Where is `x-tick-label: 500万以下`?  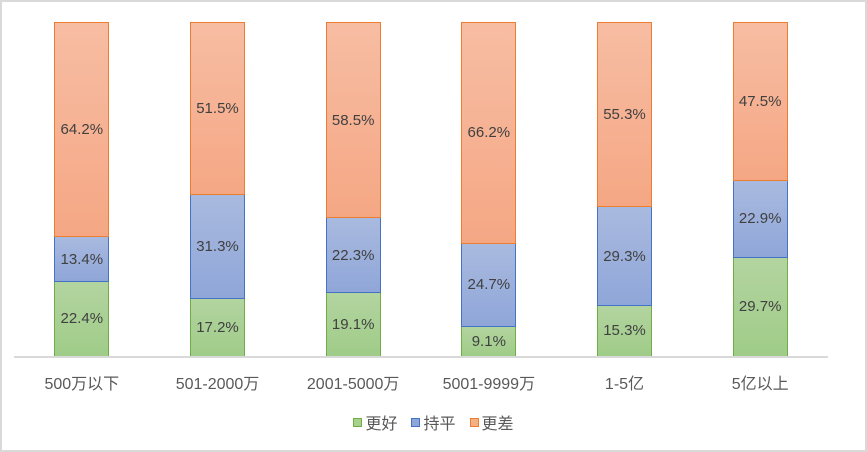
x-tick-label: 500万以下 is located at coordinates (82, 384).